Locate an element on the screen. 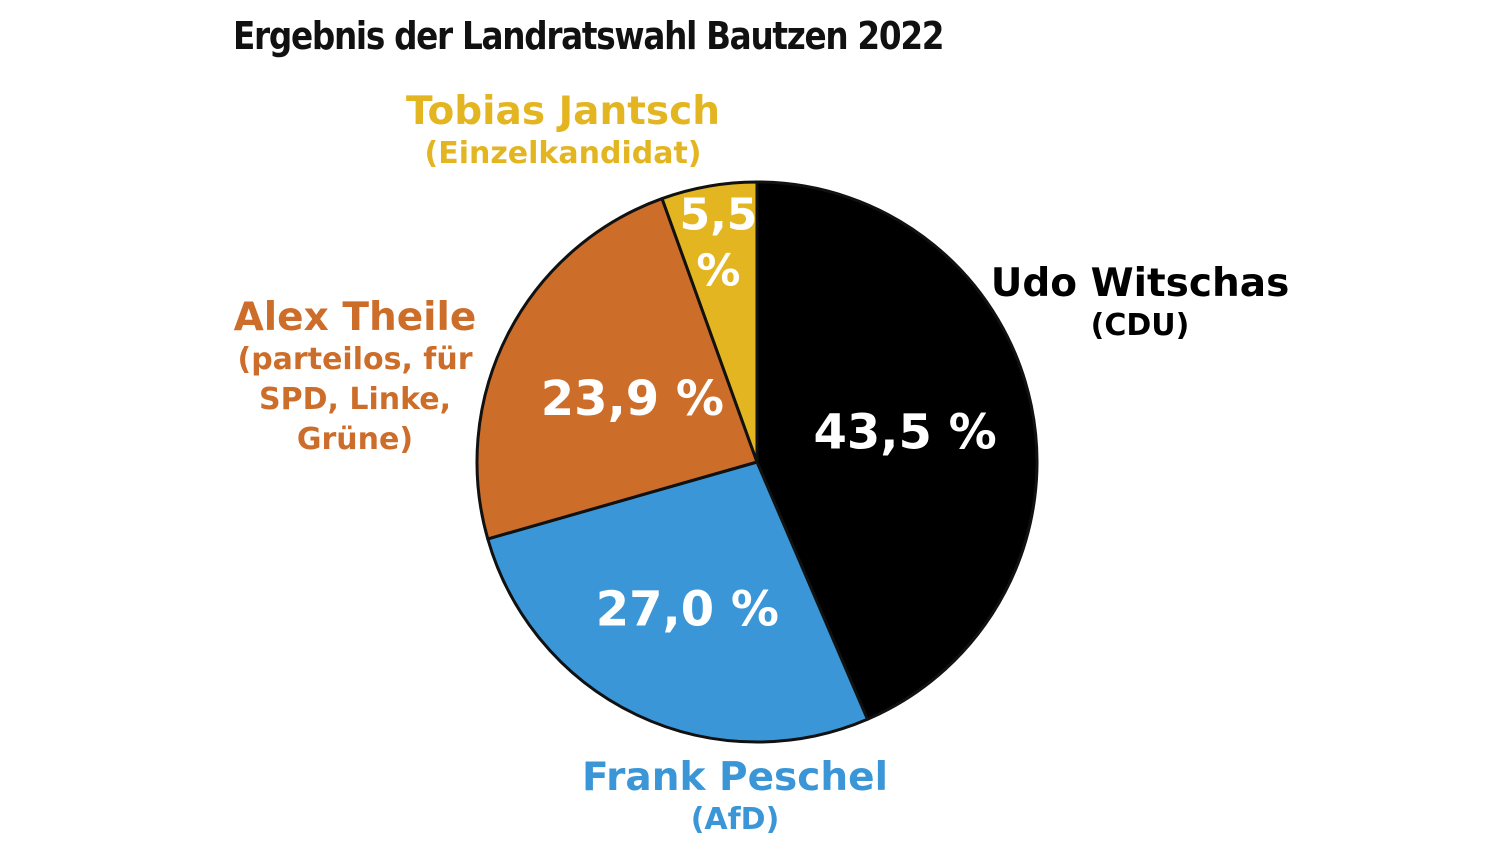 The image size is (1500, 844). slice-value-label: 5,5% is located at coordinates (718, 242).